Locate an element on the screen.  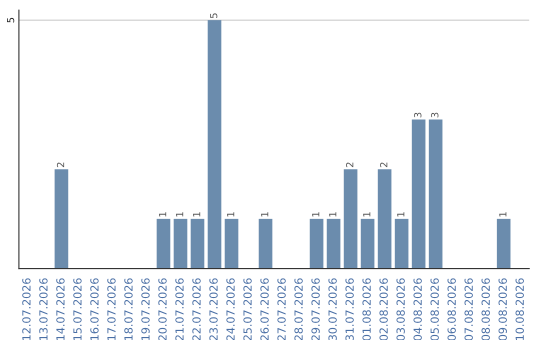
x-tick-label: 27.07.2026 is located at coordinates (281, 309).